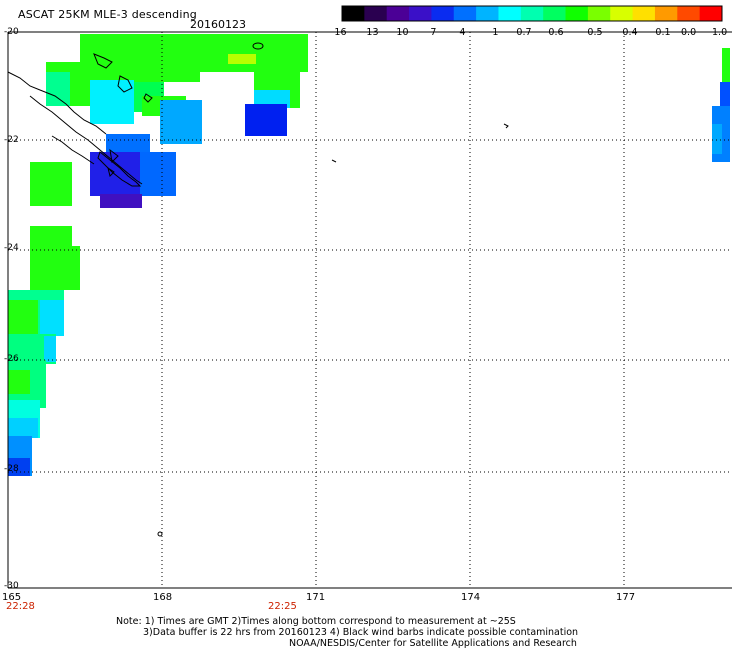  I want to click on colorbar-label: -0.6, so click(554, 32).